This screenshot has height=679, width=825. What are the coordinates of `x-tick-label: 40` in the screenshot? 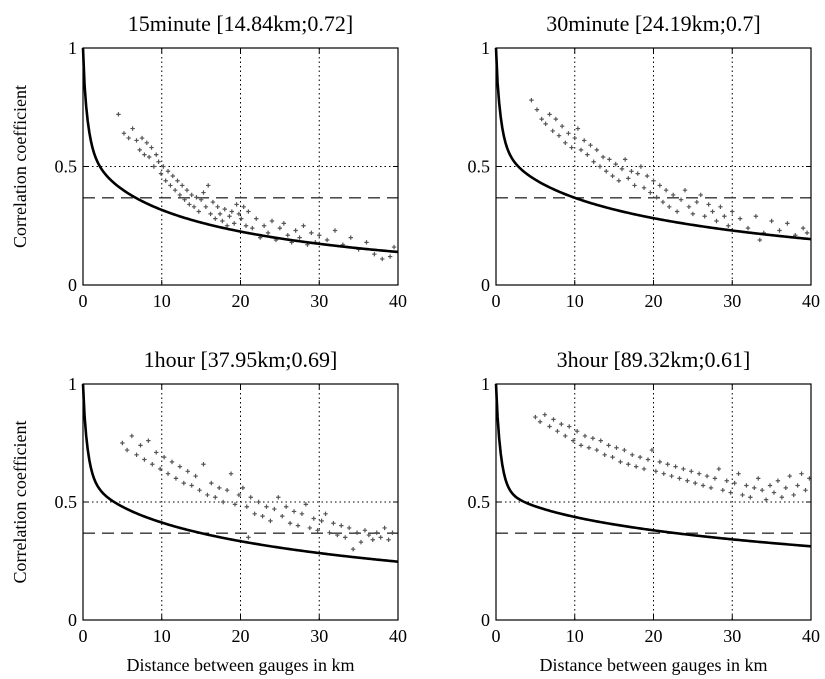 It's located at (811, 301).